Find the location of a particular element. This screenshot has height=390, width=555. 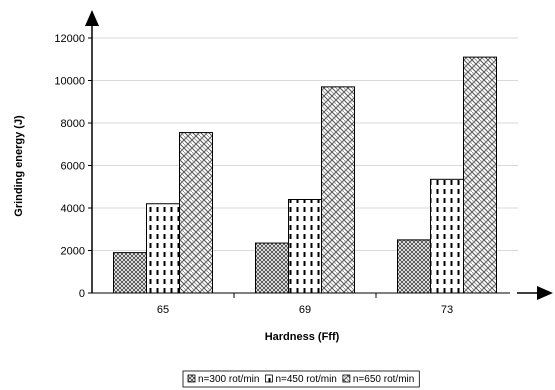

legend-label: n=450 rot/min is located at coordinates (305, 379).